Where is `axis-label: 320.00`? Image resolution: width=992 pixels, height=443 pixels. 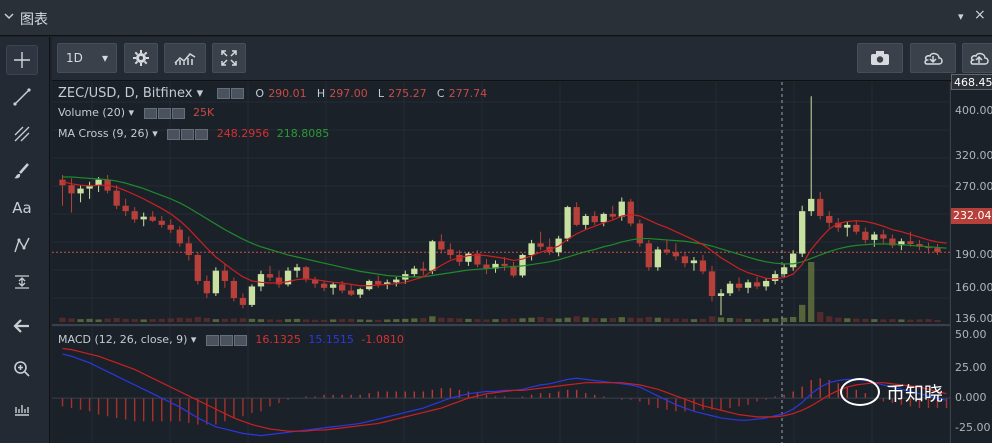
axis-label: 320.00 is located at coordinates (973, 155).